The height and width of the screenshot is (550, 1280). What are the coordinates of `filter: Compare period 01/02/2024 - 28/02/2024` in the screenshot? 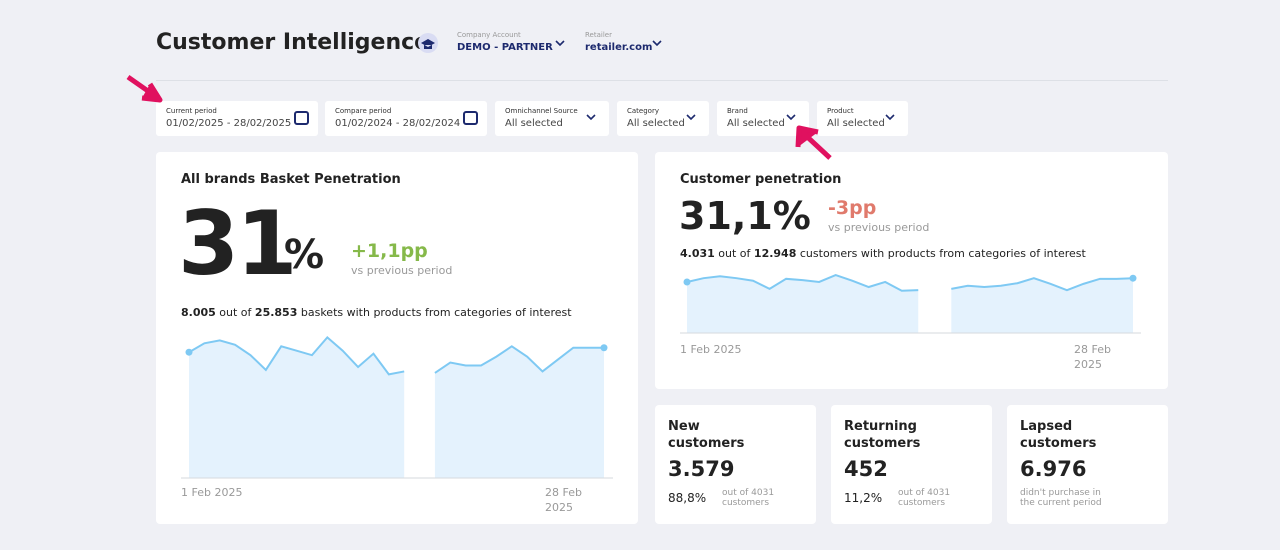 It's located at (406, 118).